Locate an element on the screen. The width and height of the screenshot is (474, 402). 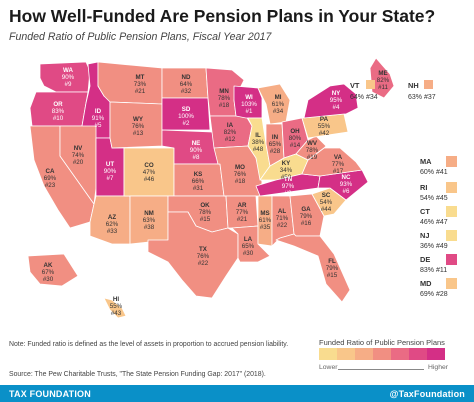
state-hi is located at coordinates (115, 308).